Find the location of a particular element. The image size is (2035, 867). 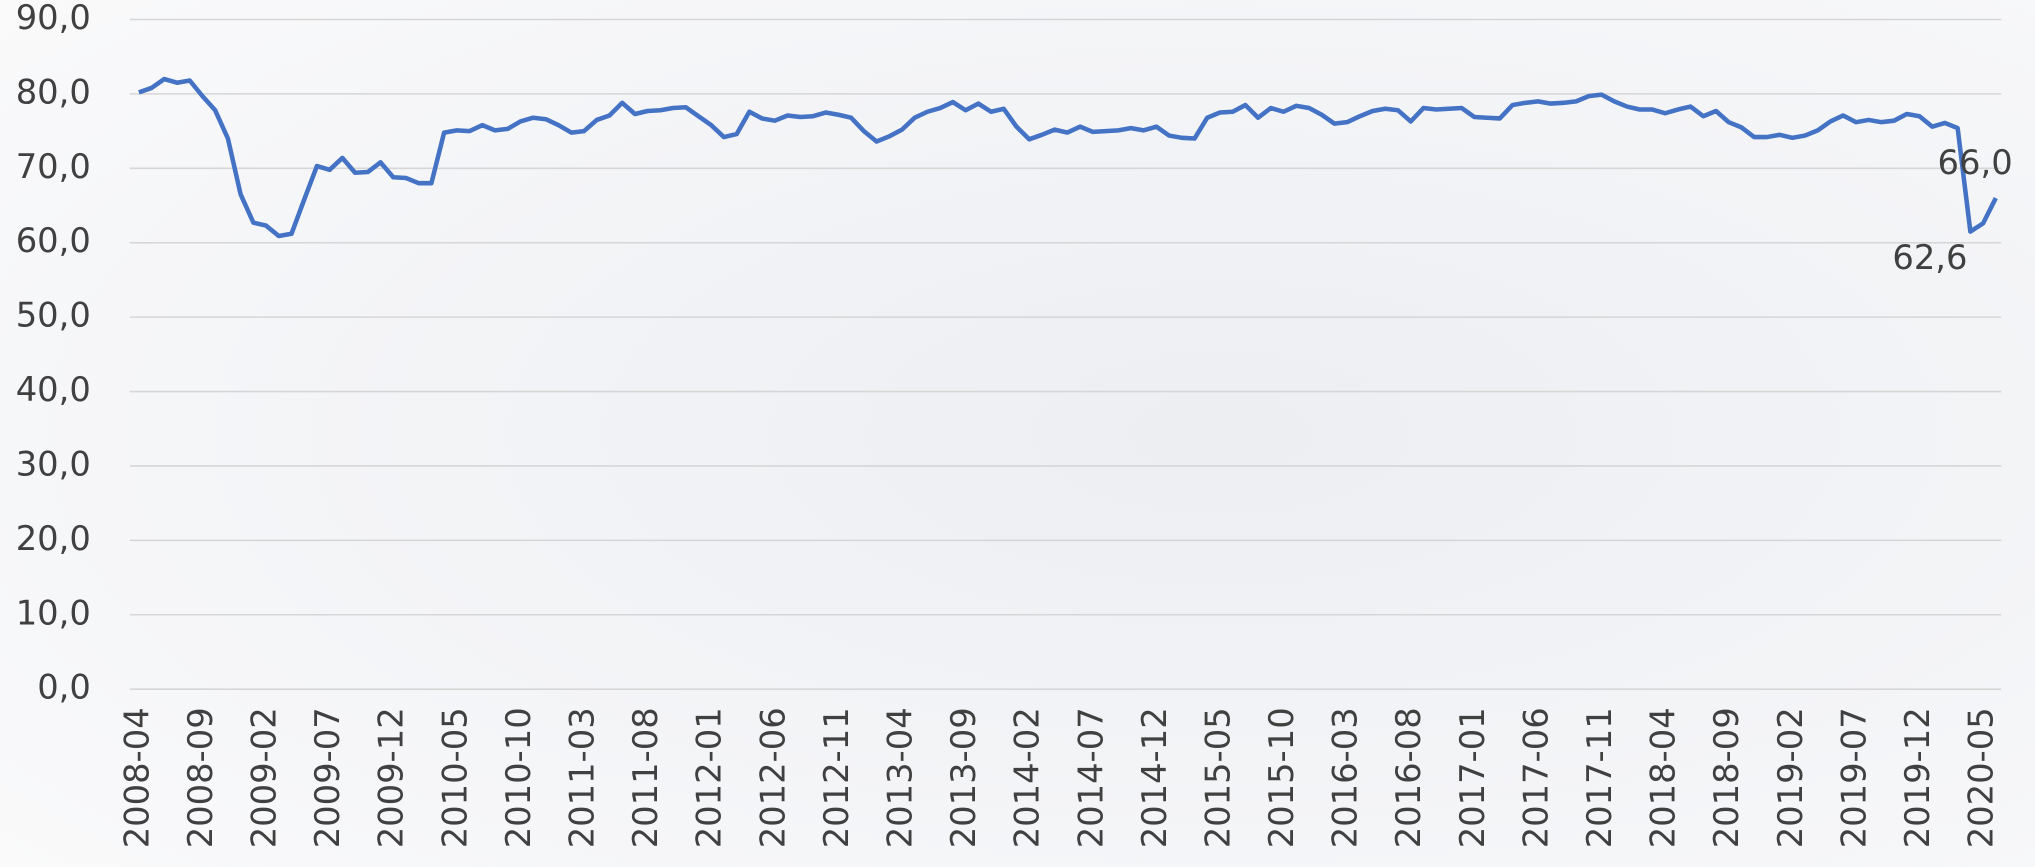

x-tick-label: 2016-03 is located at coordinates (1345, 777).